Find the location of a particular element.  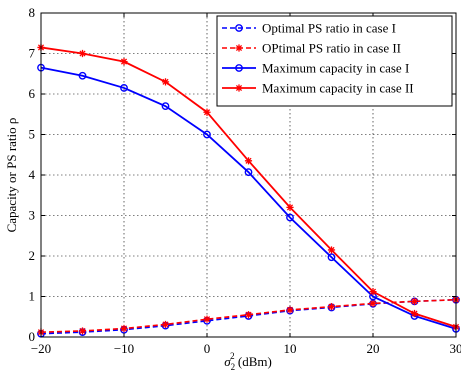

x-tick-label: 30 is located at coordinates (455, 348).